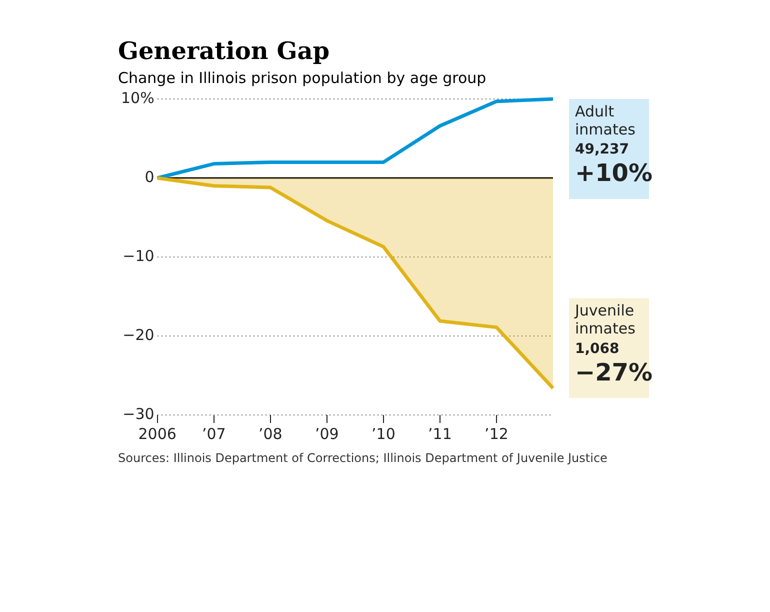 The width and height of the screenshot is (770, 612). I want to click on y-tick-label: −10, so click(138, 255).